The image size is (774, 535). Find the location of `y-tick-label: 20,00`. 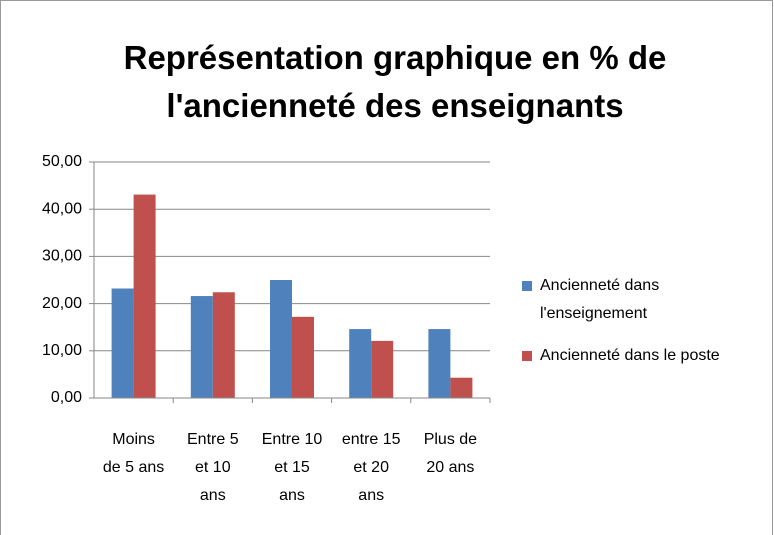

y-tick-label: 20,00 is located at coordinates (62, 303).